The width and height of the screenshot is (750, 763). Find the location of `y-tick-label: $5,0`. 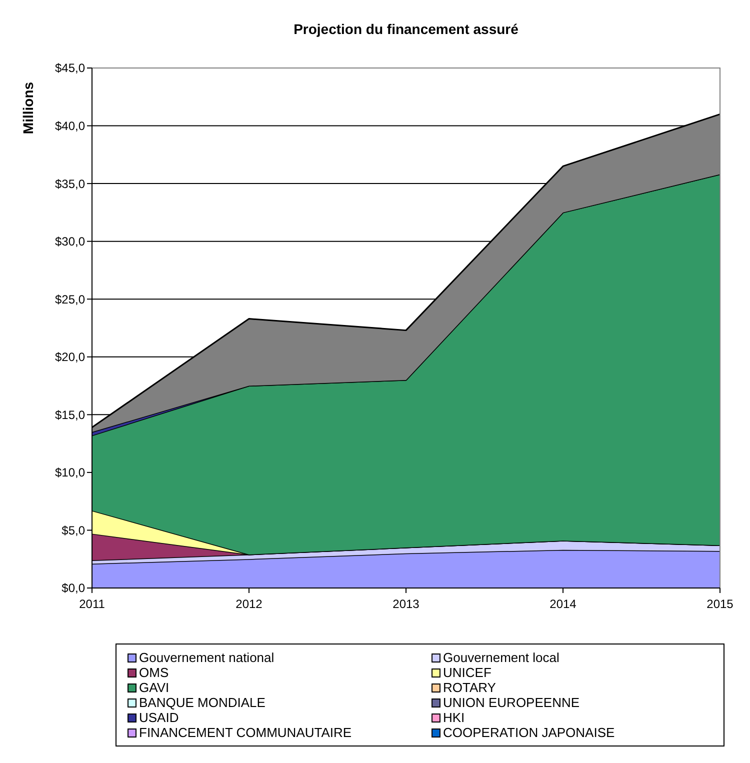

y-tick-label: $5,0 is located at coordinates (74, 530).